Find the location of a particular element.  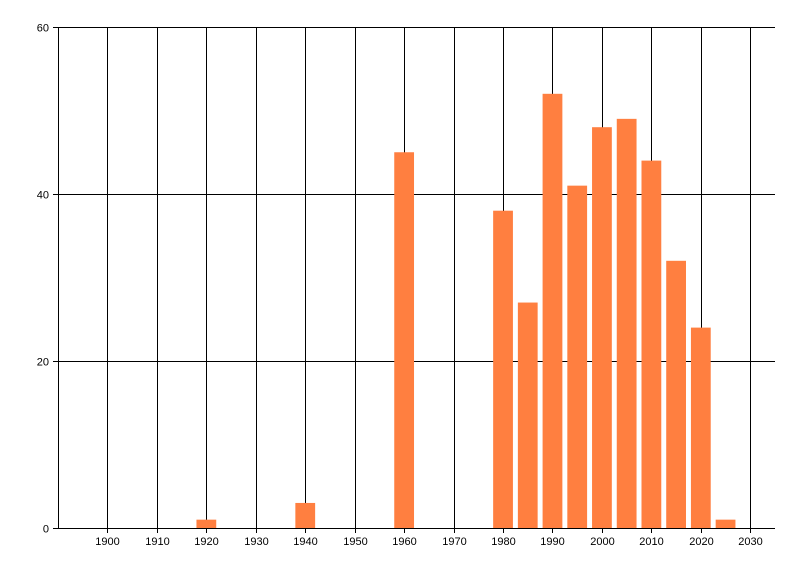

x-tick-label: 2010 is located at coordinates (651, 542).